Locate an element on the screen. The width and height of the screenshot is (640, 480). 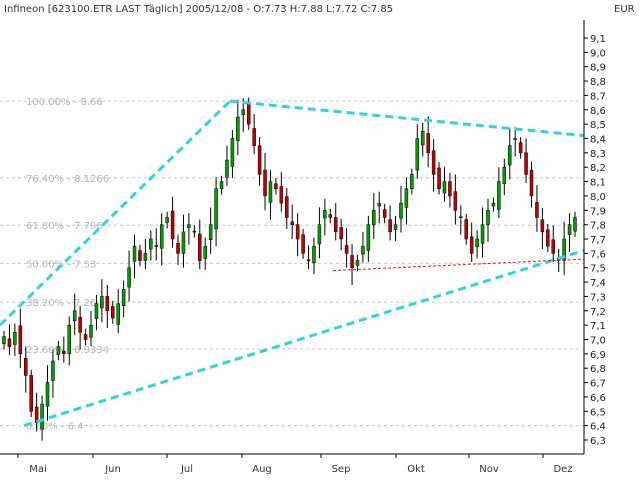
y-tick-label: 9,1 is located at coordinates (598, 39).